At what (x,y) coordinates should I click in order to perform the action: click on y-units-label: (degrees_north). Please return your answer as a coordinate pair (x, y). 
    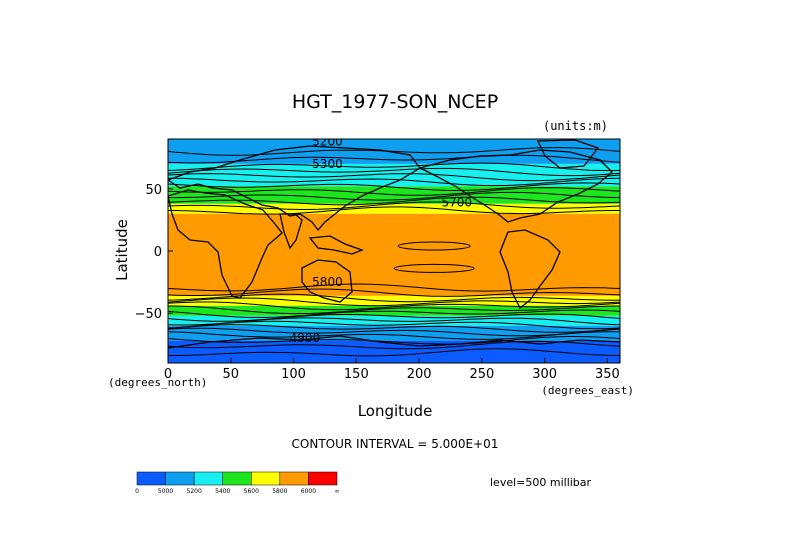
    Looking at the image, I should click on (157, 382).